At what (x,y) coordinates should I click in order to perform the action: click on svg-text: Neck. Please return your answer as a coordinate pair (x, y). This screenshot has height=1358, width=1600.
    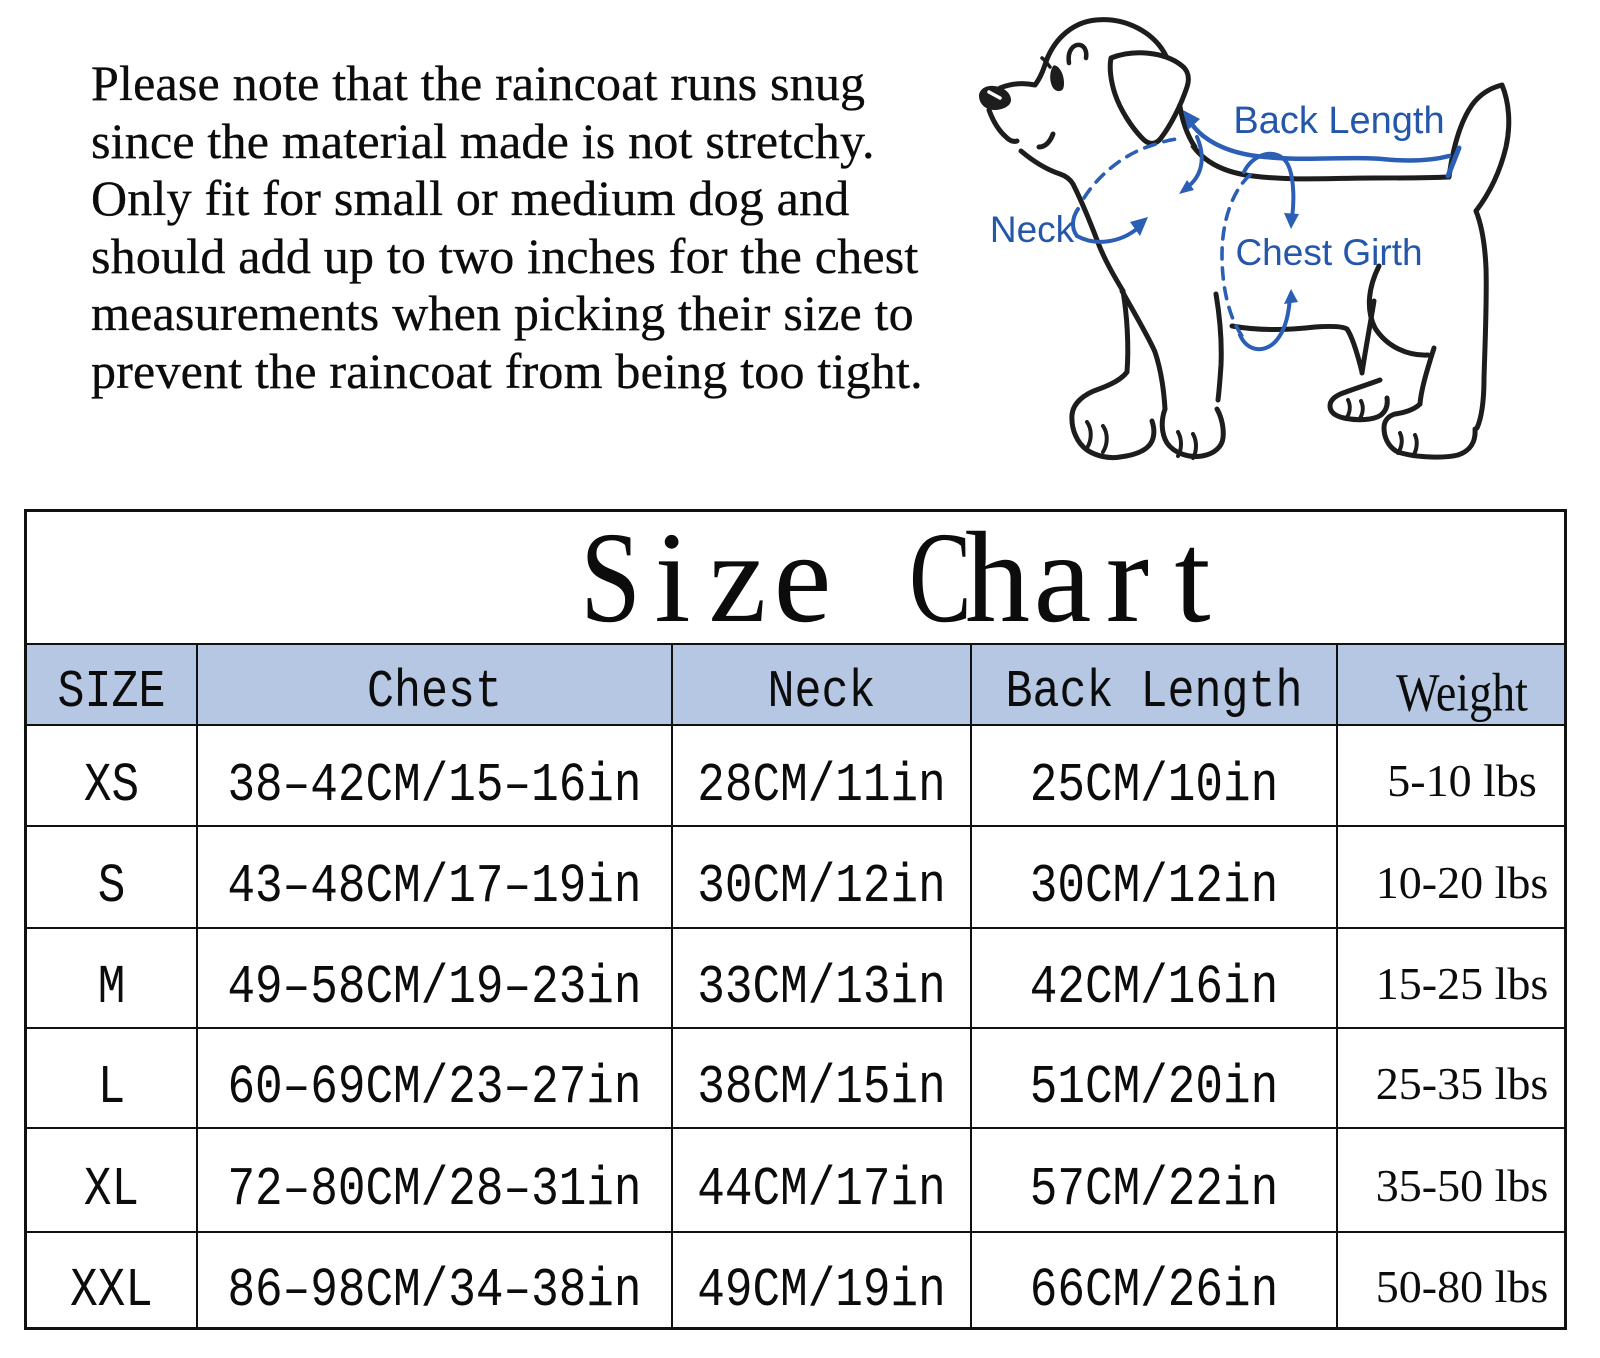
    Looking at the image, I should click on (1032, 229).